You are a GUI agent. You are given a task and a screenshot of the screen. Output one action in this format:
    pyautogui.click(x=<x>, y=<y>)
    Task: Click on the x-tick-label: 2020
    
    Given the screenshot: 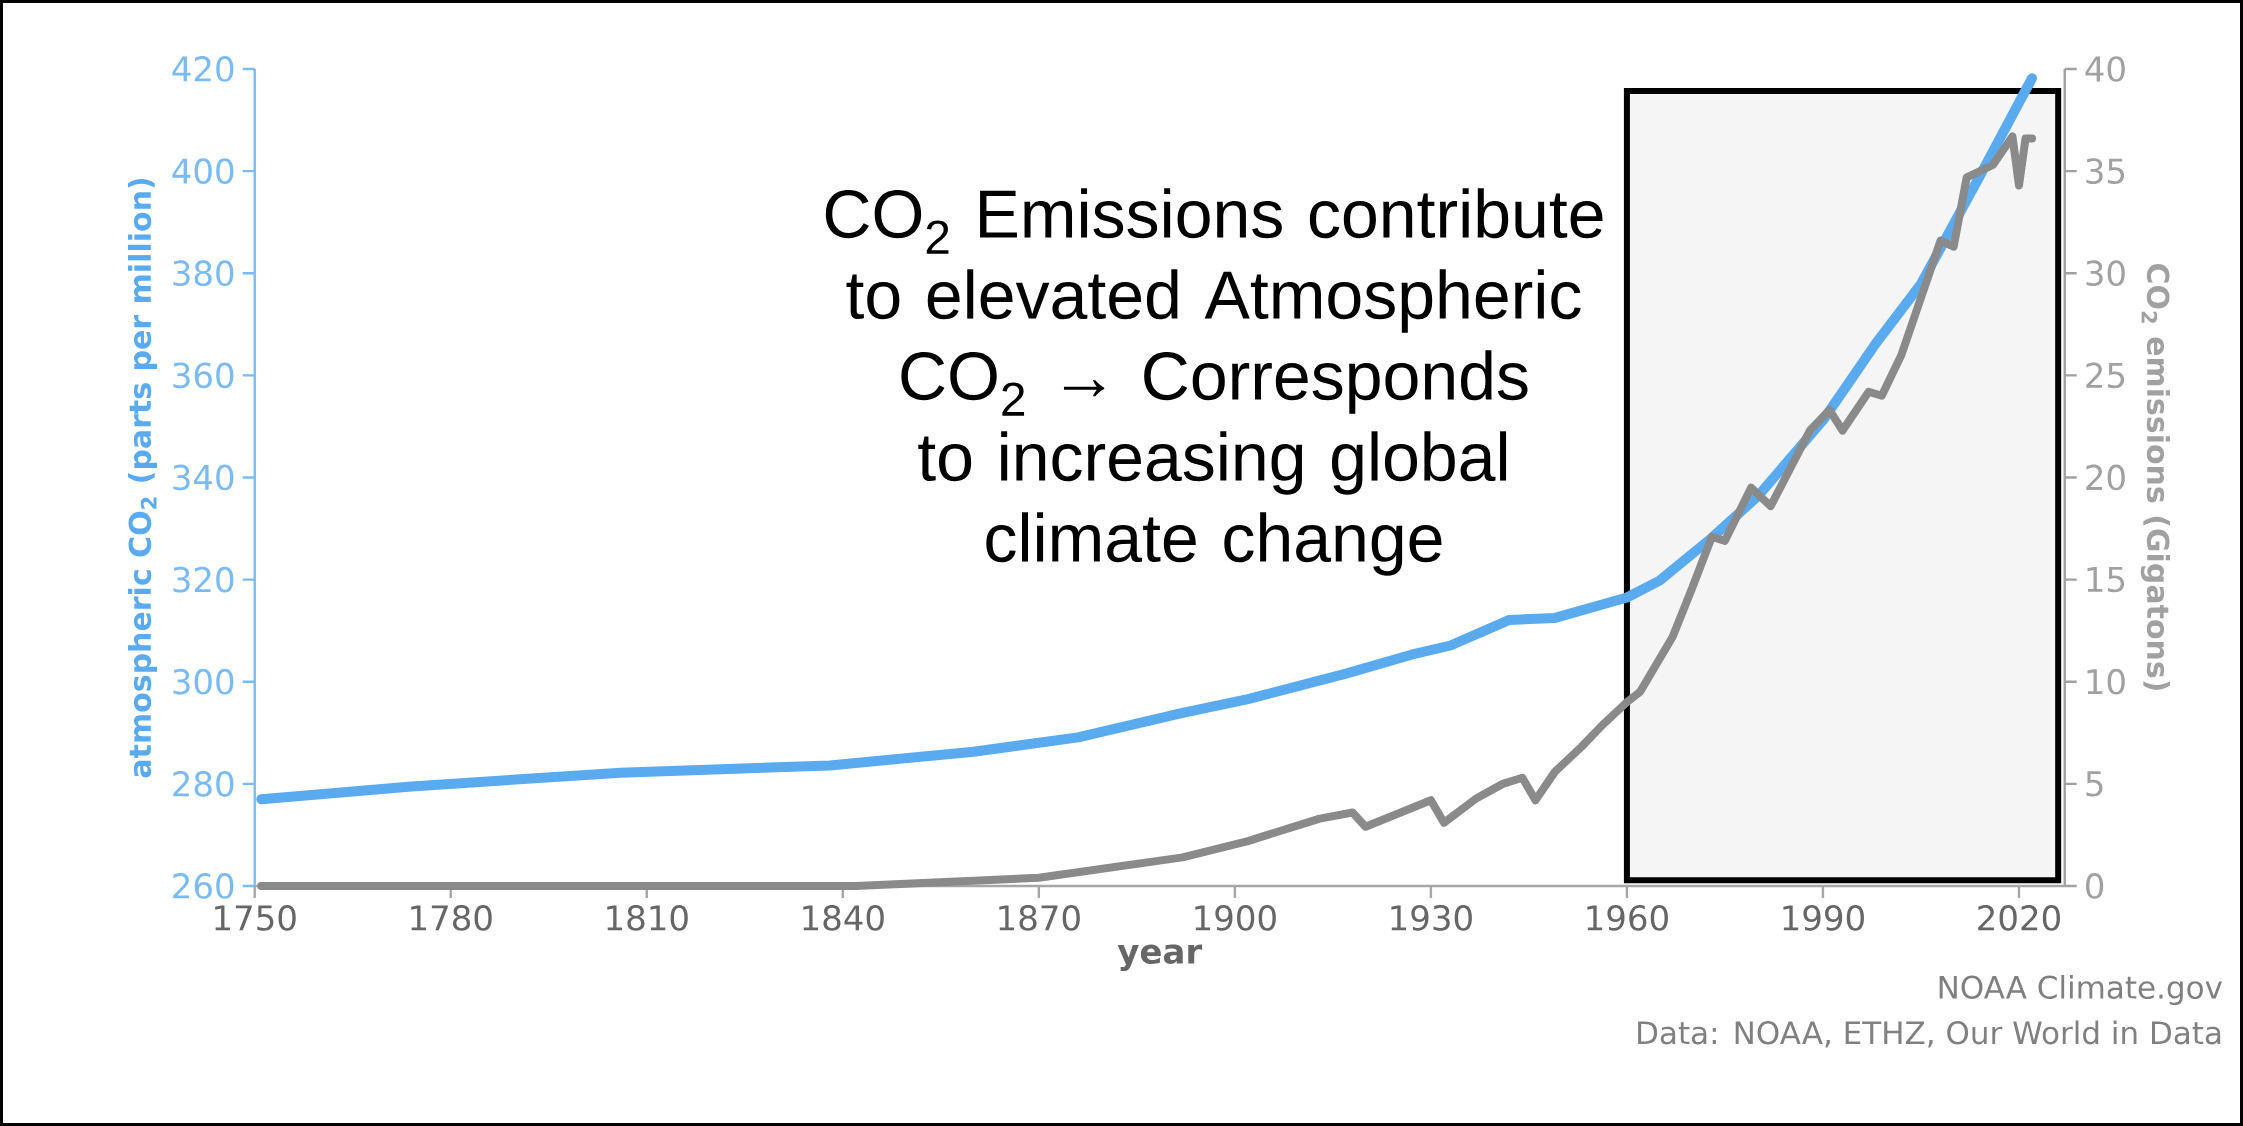 What is the action you would take?
    pyautogui.click(x=2019, y=918)
    